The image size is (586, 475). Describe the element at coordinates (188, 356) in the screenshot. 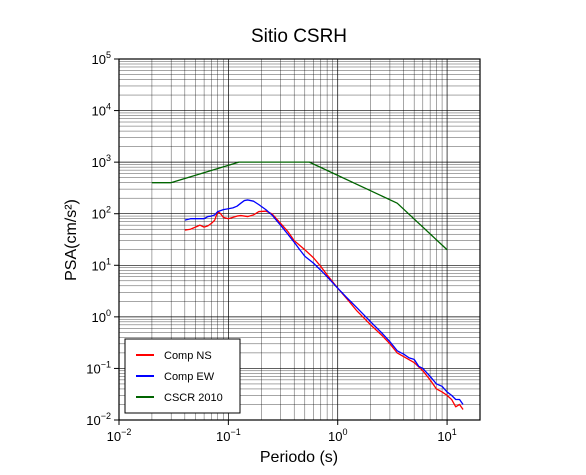

I see `legend-label: Comp NS` at that location.